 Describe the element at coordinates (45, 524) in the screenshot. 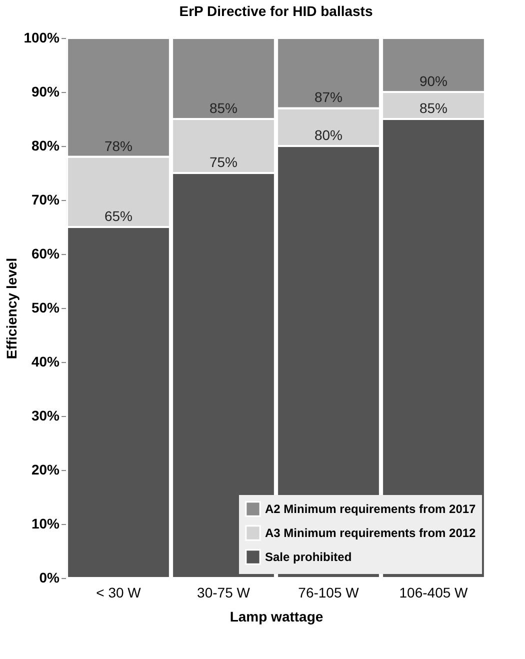

I see `y-tick-label: 10%` at that location.